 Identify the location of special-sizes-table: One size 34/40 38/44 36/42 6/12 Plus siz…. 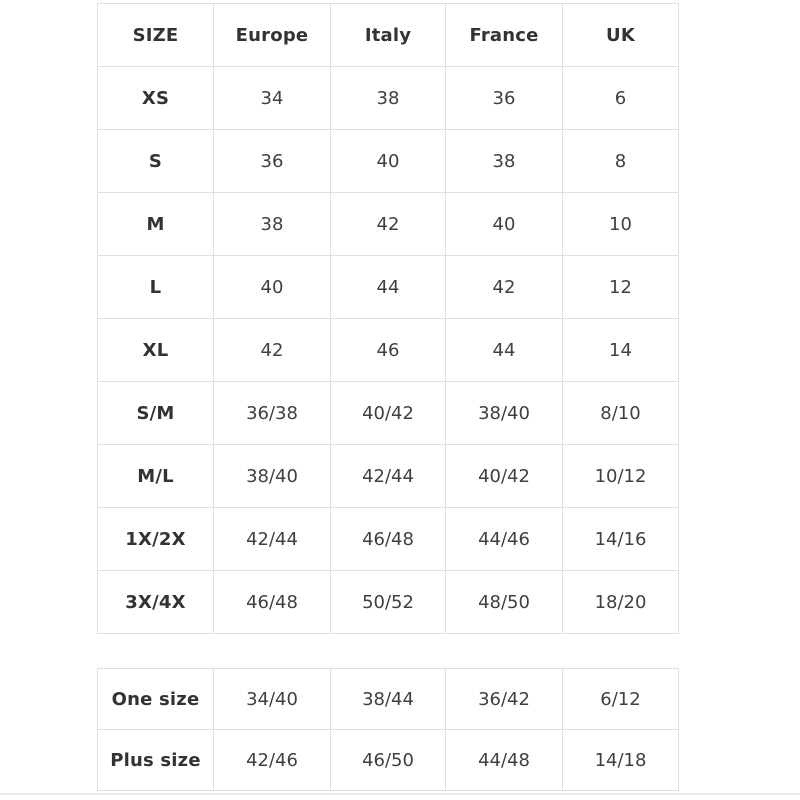
(388, 729).